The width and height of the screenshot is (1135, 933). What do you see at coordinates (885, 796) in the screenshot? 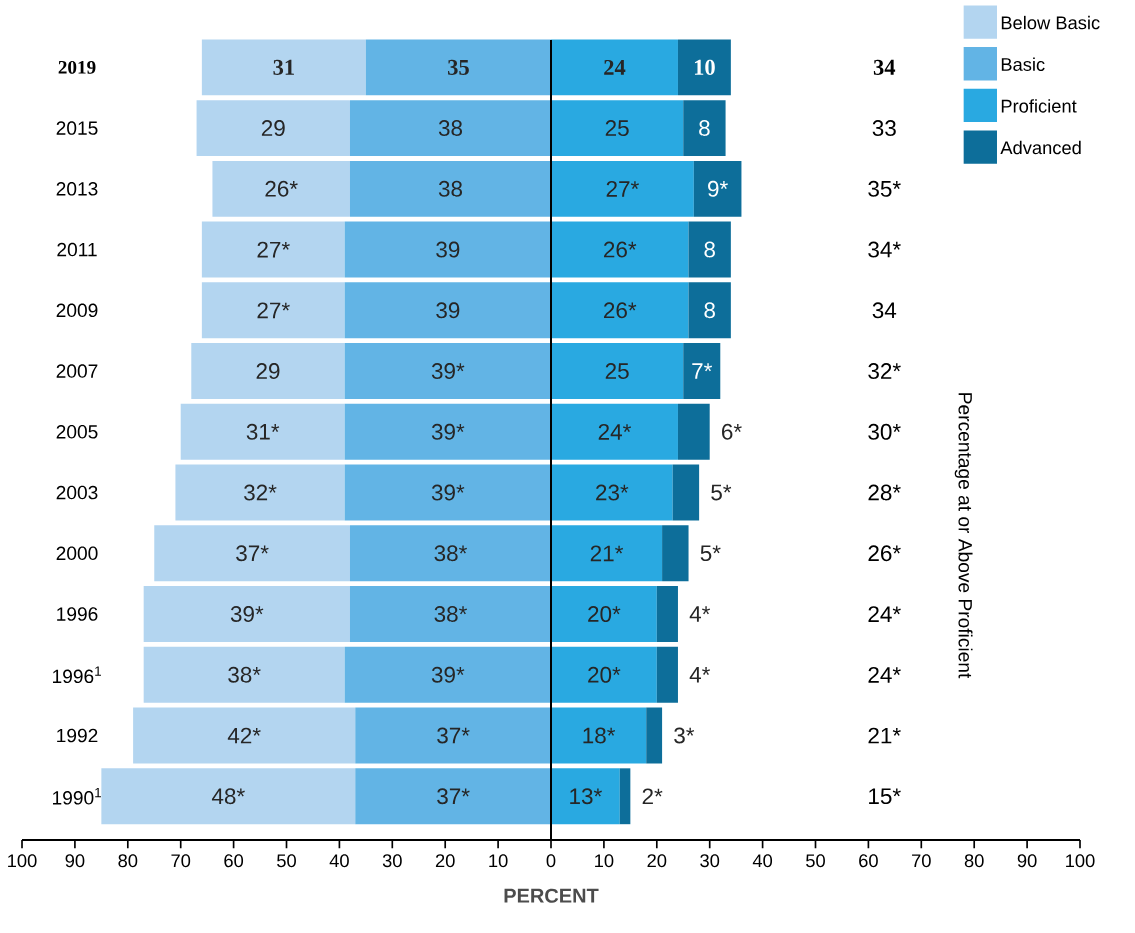
I see `annotation: 15*` at bounding box center [885, 796].